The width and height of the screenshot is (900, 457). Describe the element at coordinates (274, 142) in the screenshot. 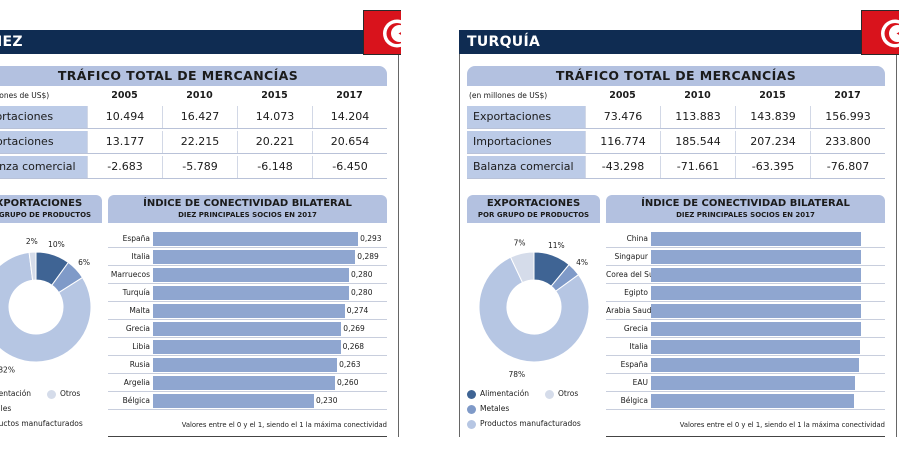

I see `table-cell: 20.221` at that location.